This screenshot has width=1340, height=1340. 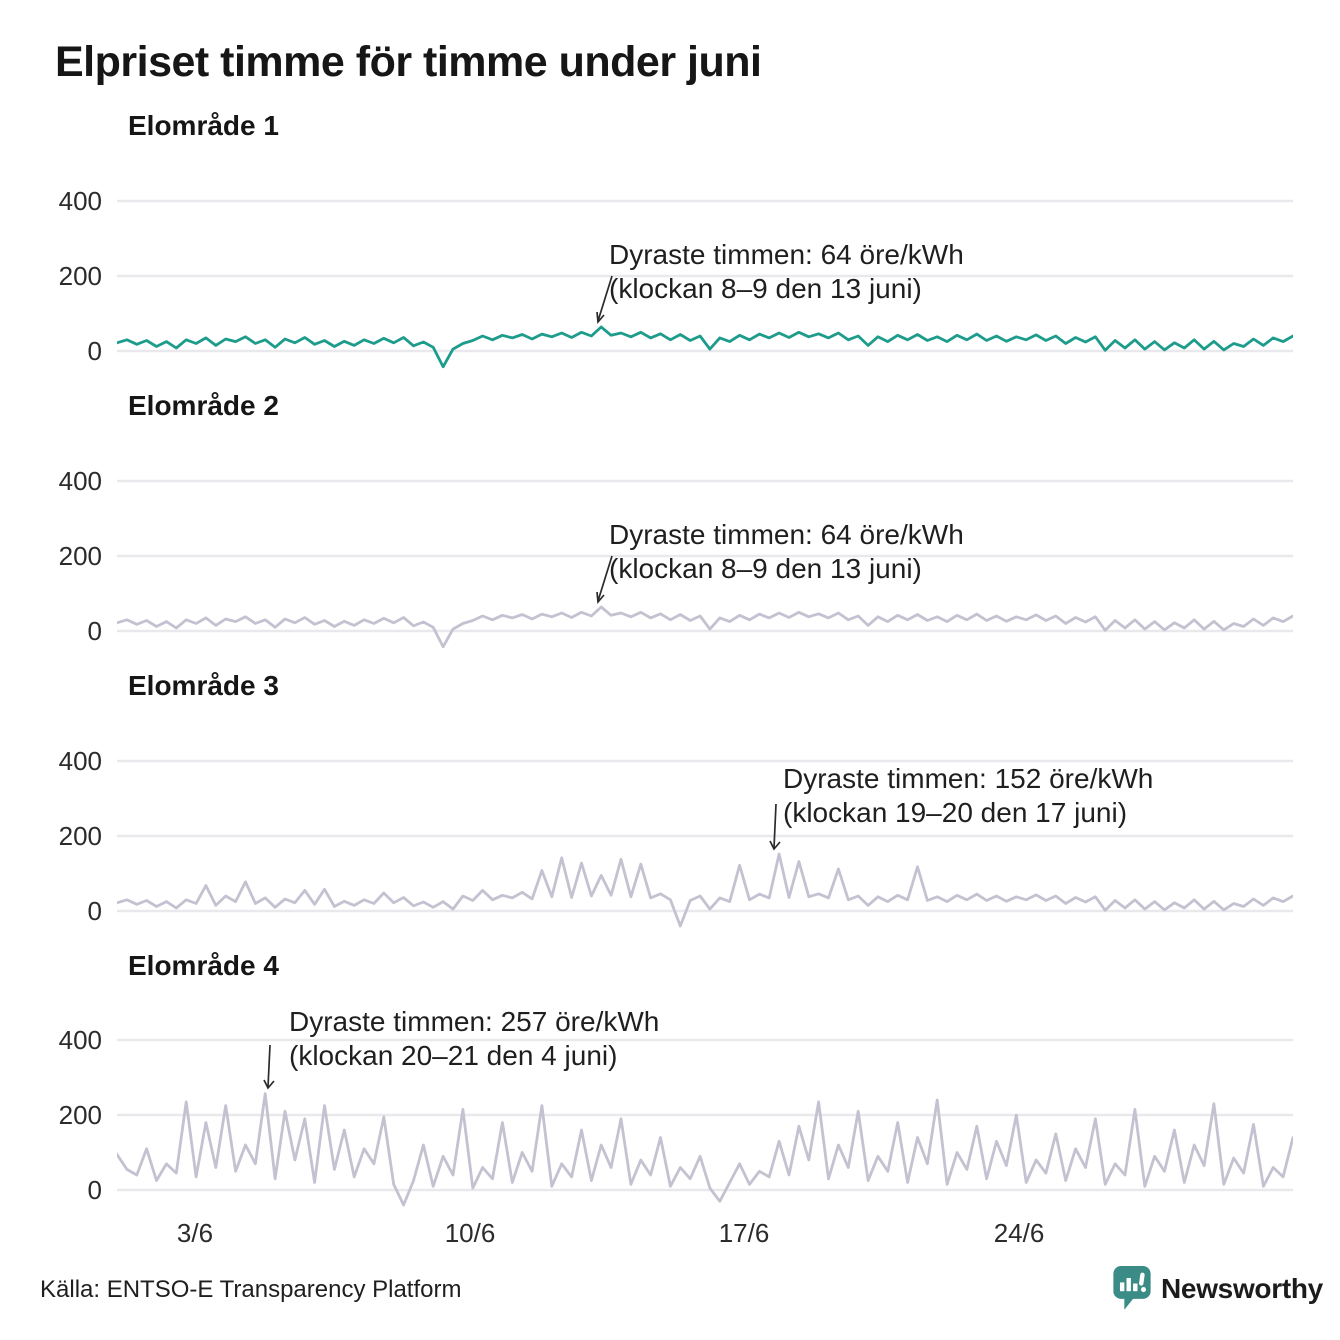 What do you see at coordinates (203, 685) in the screenshot?
I see `panel-3-title: Elområde 3` at bounding box center [203, 685].